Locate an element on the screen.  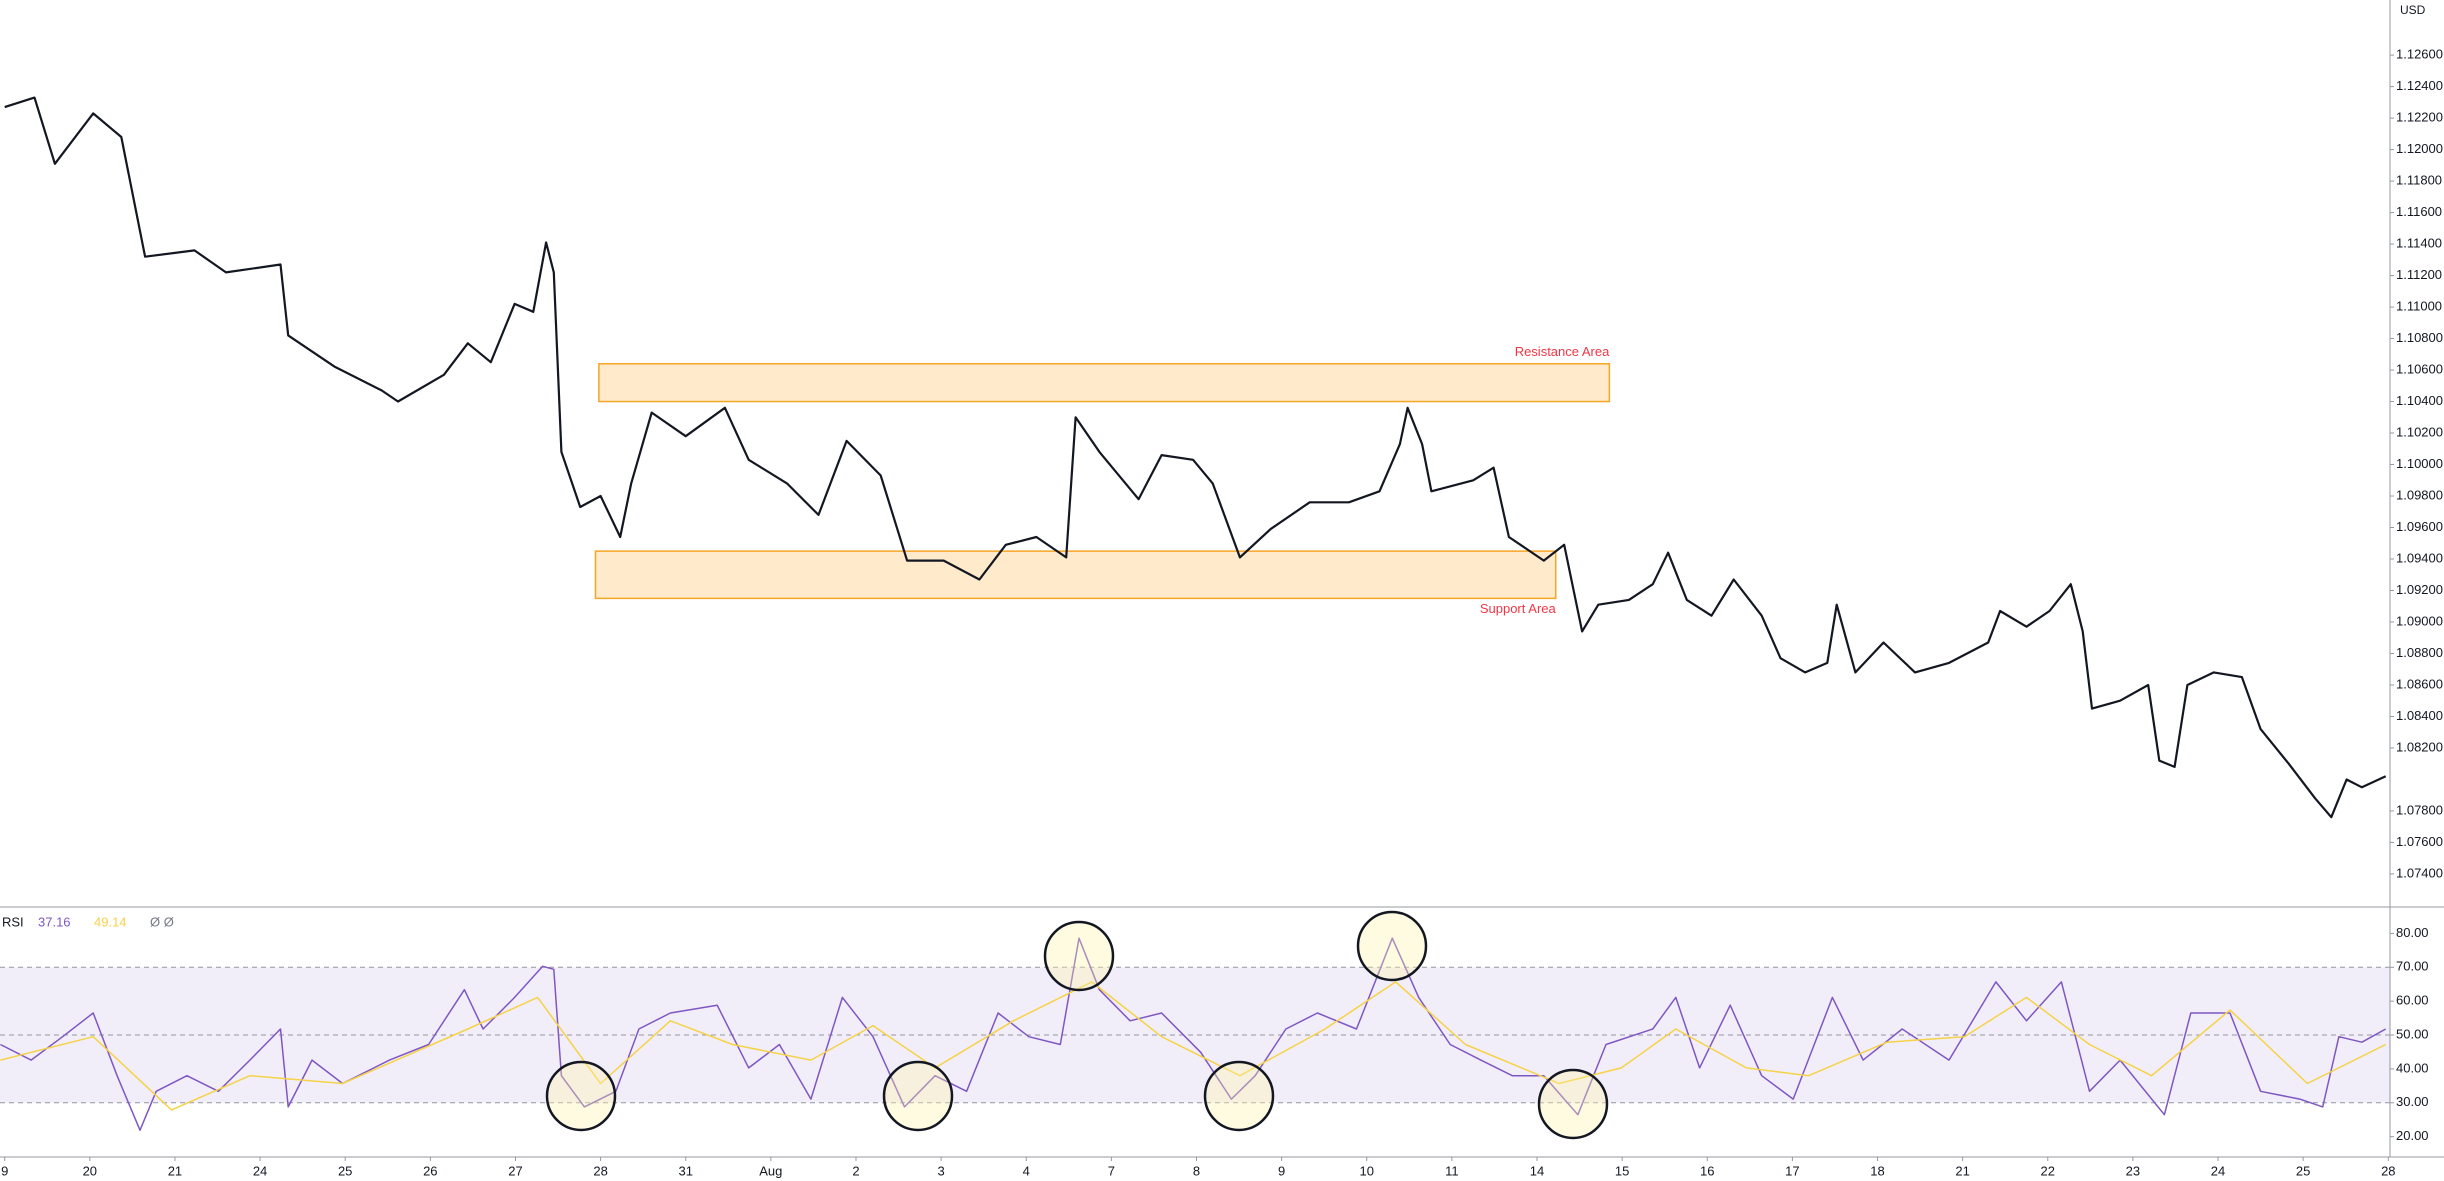
y-tick-label: 1.10200 is located at coordinates (2419, 431).